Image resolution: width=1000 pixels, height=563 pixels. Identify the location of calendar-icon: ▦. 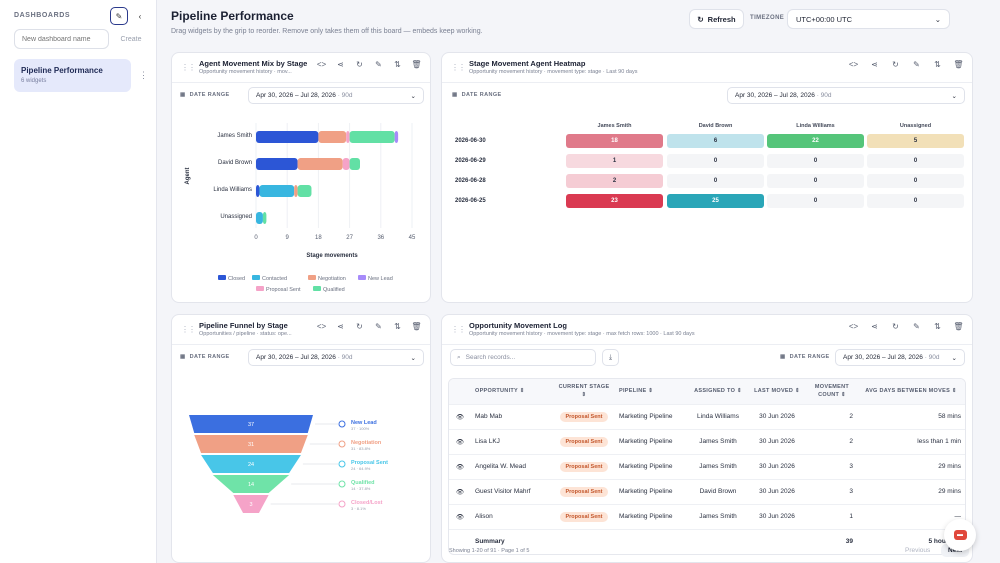
(783, 357).